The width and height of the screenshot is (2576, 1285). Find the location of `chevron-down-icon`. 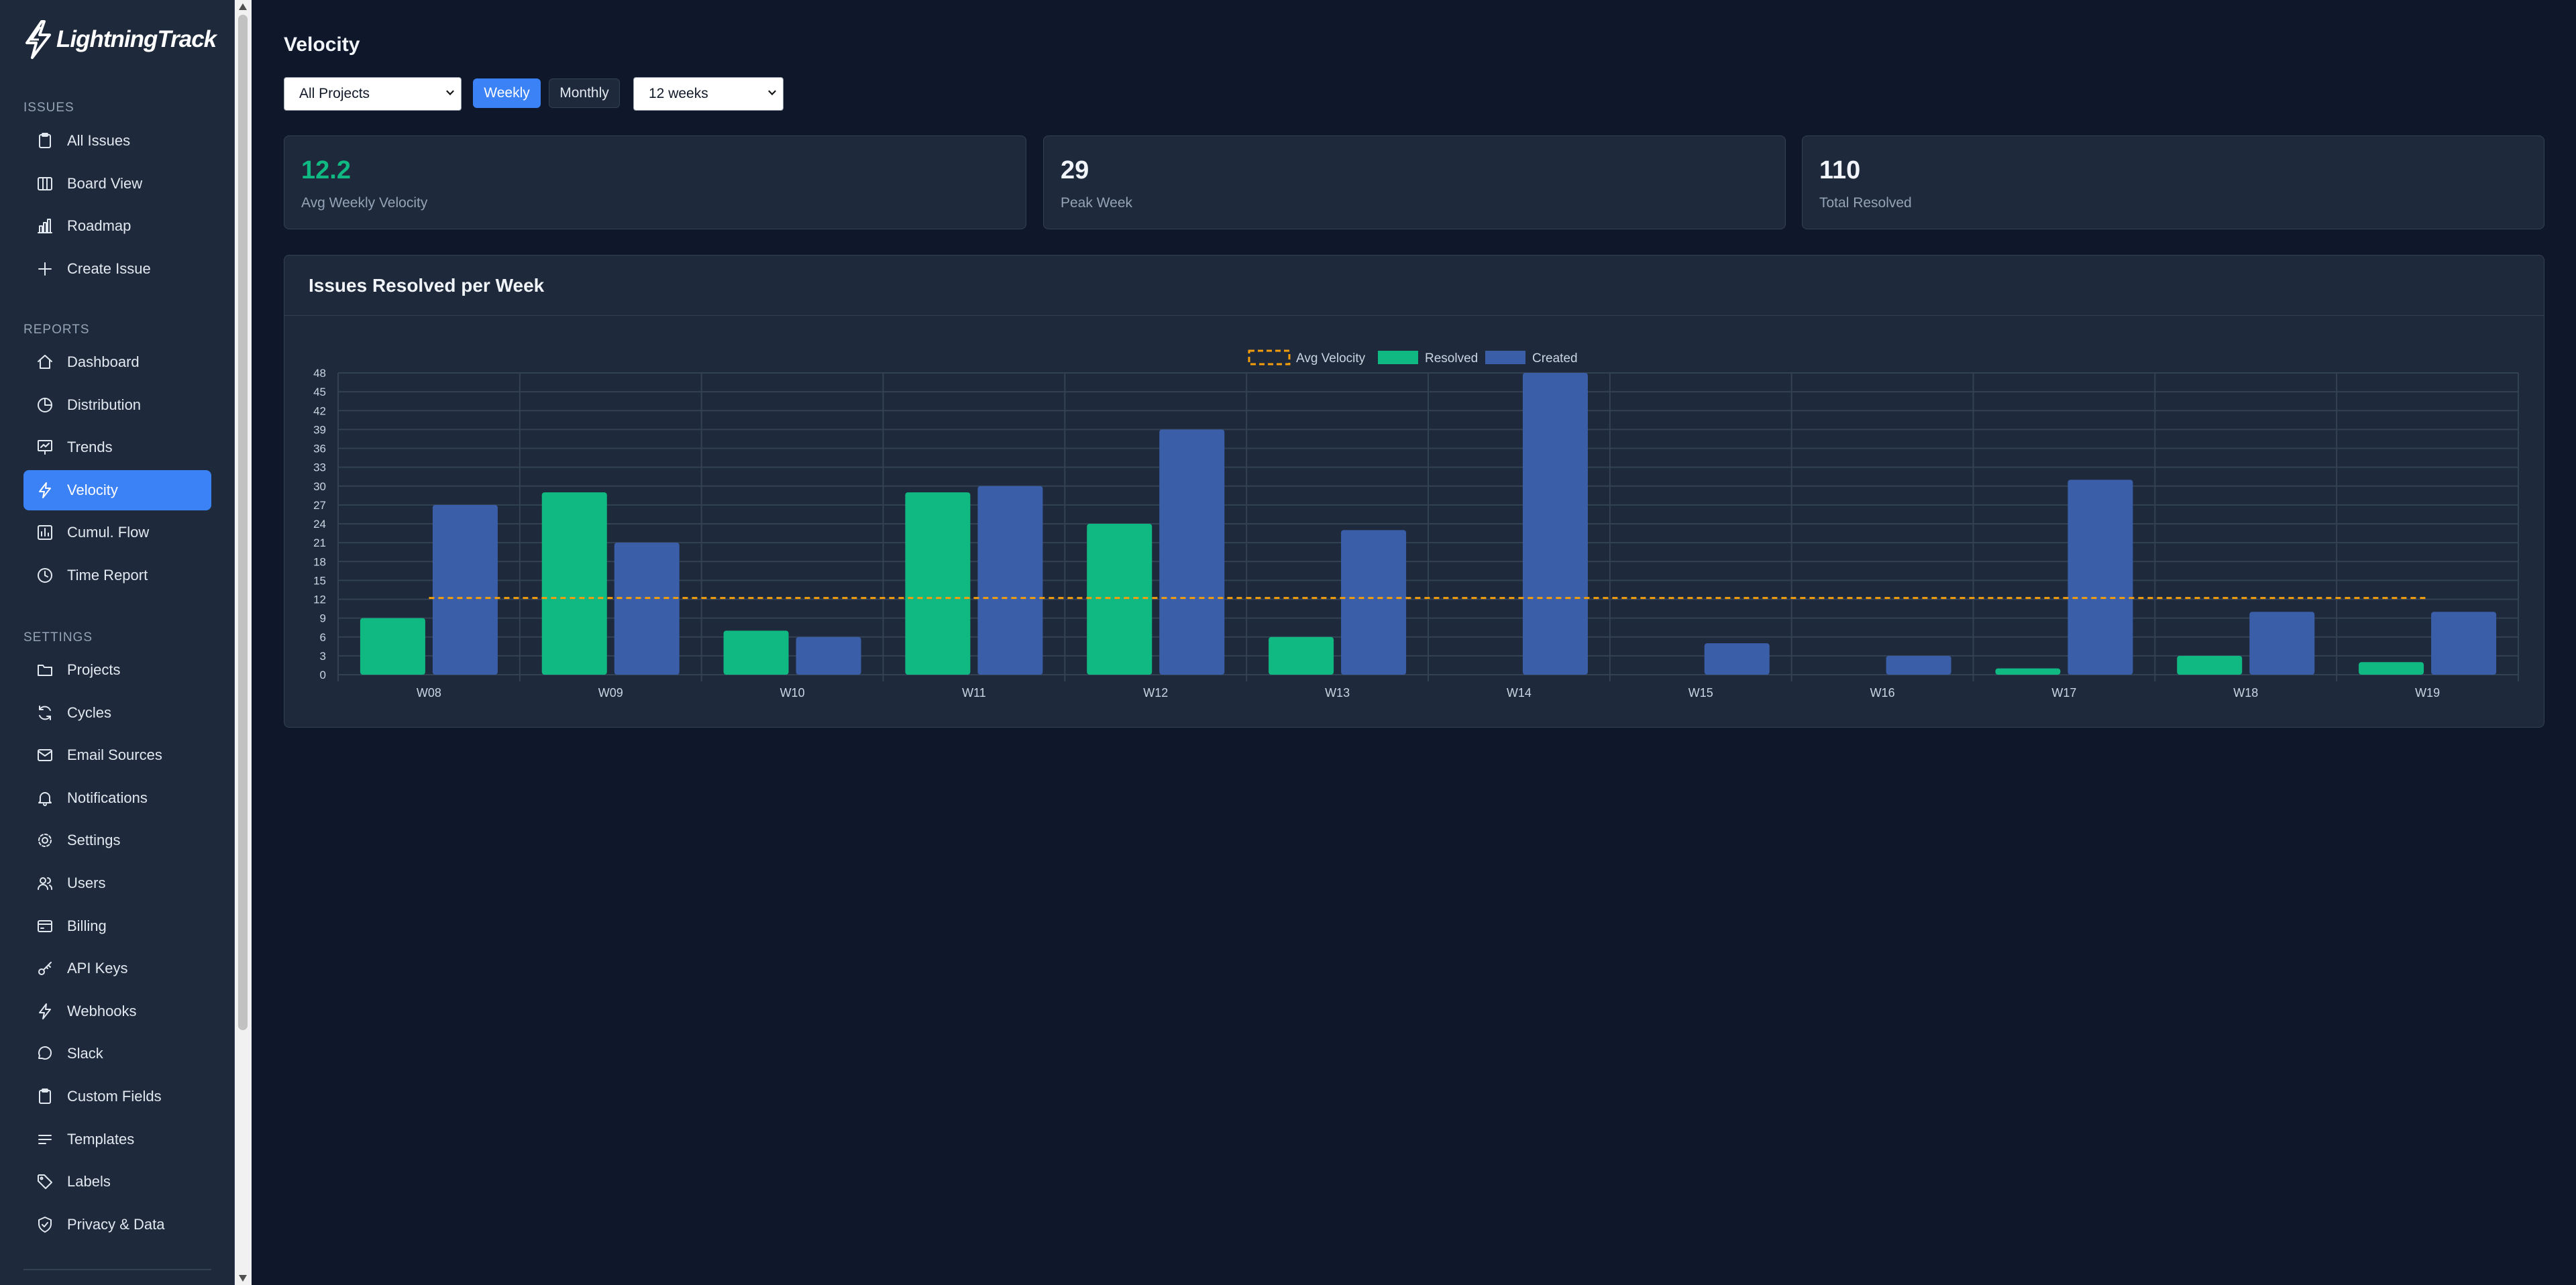

chevron-down-icon is located at coordinates (772, 91).